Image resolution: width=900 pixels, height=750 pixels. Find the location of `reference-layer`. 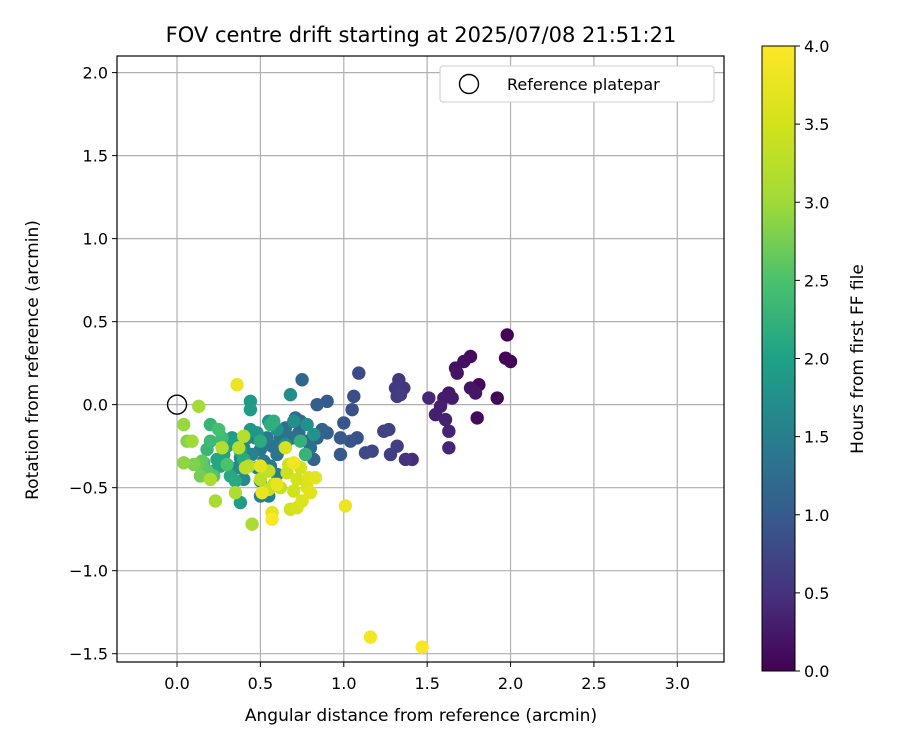

reference-layer is located at coordinates (177, 404).